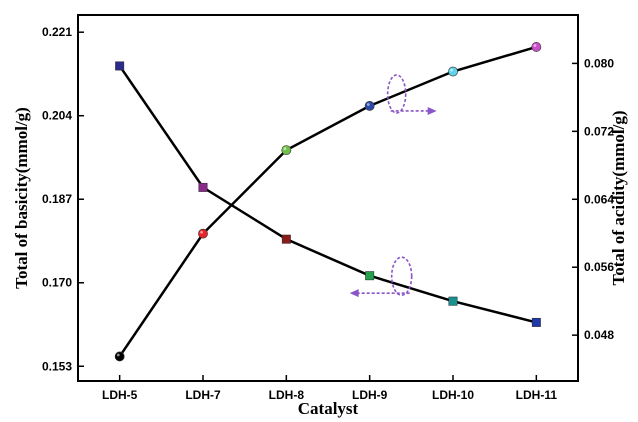 Image resolution: width=638 pixels, height=422 pixels. Describe the element at coordinates (57, 32) in the screenshot. I see `left-y-tick-label: 0.221` at that location.